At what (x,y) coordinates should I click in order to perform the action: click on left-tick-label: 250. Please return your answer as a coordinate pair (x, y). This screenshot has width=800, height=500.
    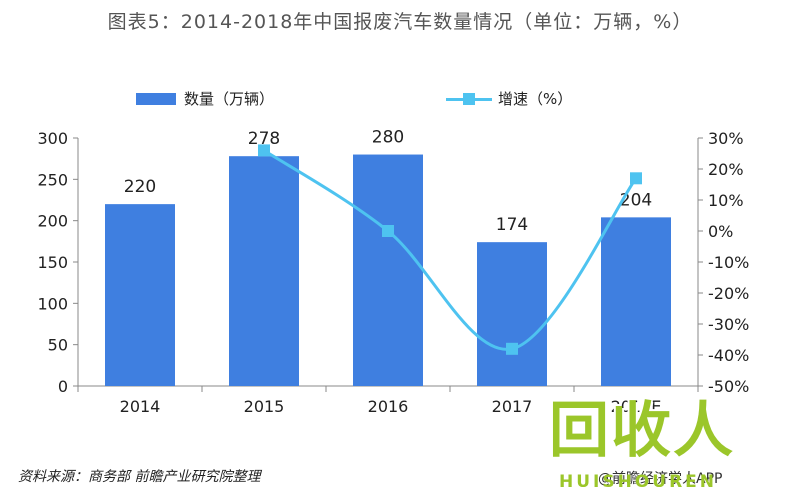
    Looking at the image, I should click on (52, 179).